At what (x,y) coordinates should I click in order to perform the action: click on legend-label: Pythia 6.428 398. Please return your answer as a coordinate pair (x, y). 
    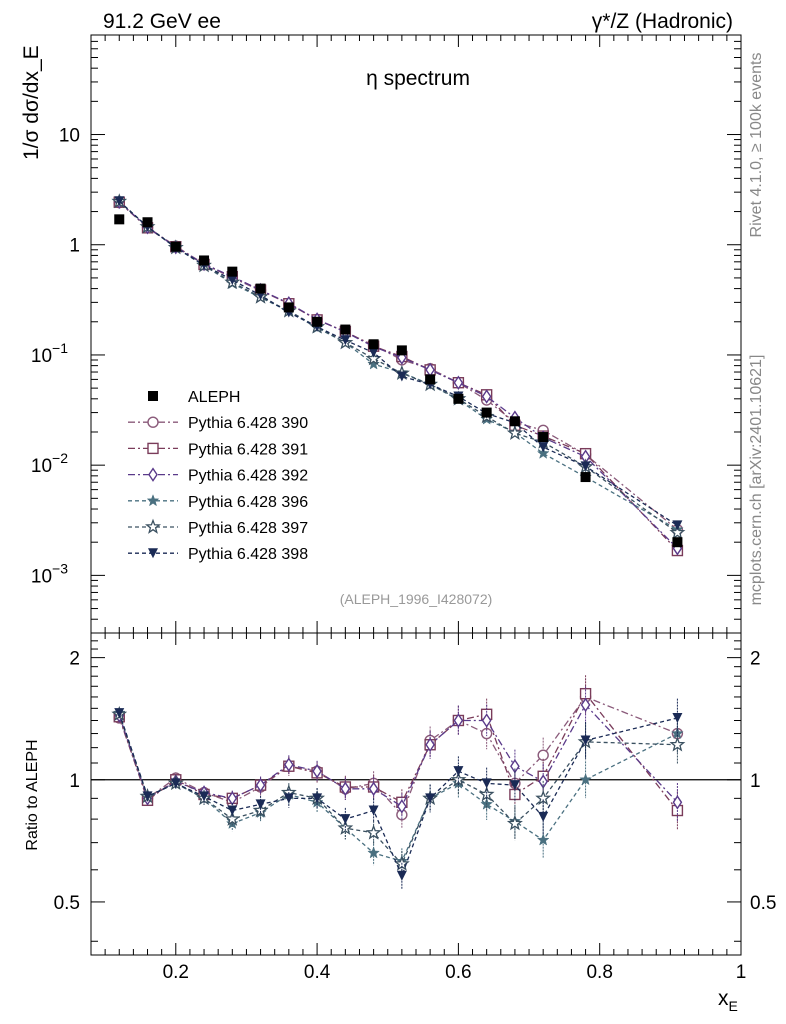
    Looking at the image, I should click on (248, 554).